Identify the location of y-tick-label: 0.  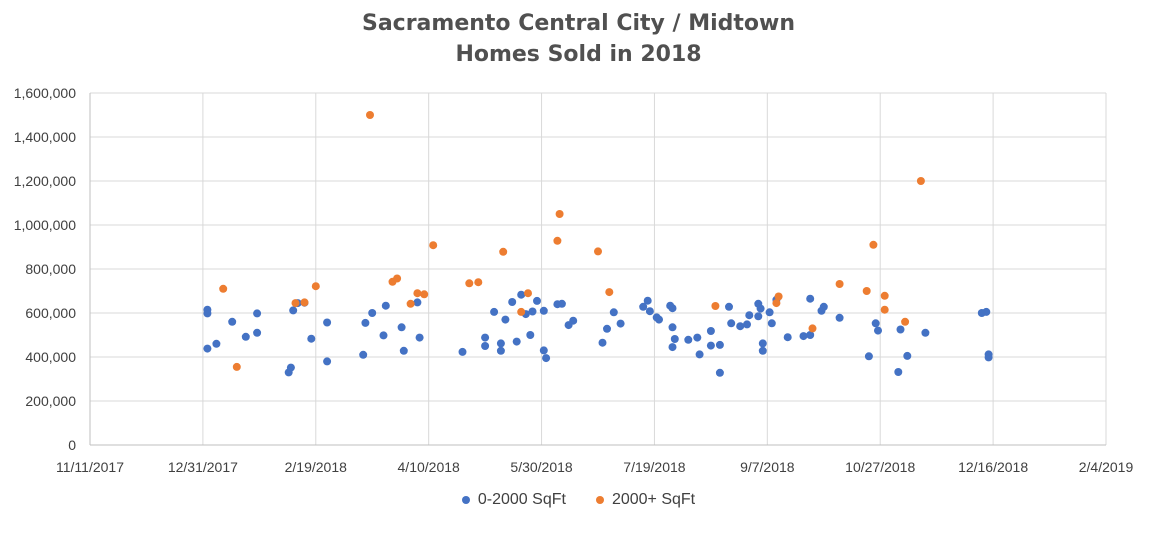
(72, 445).